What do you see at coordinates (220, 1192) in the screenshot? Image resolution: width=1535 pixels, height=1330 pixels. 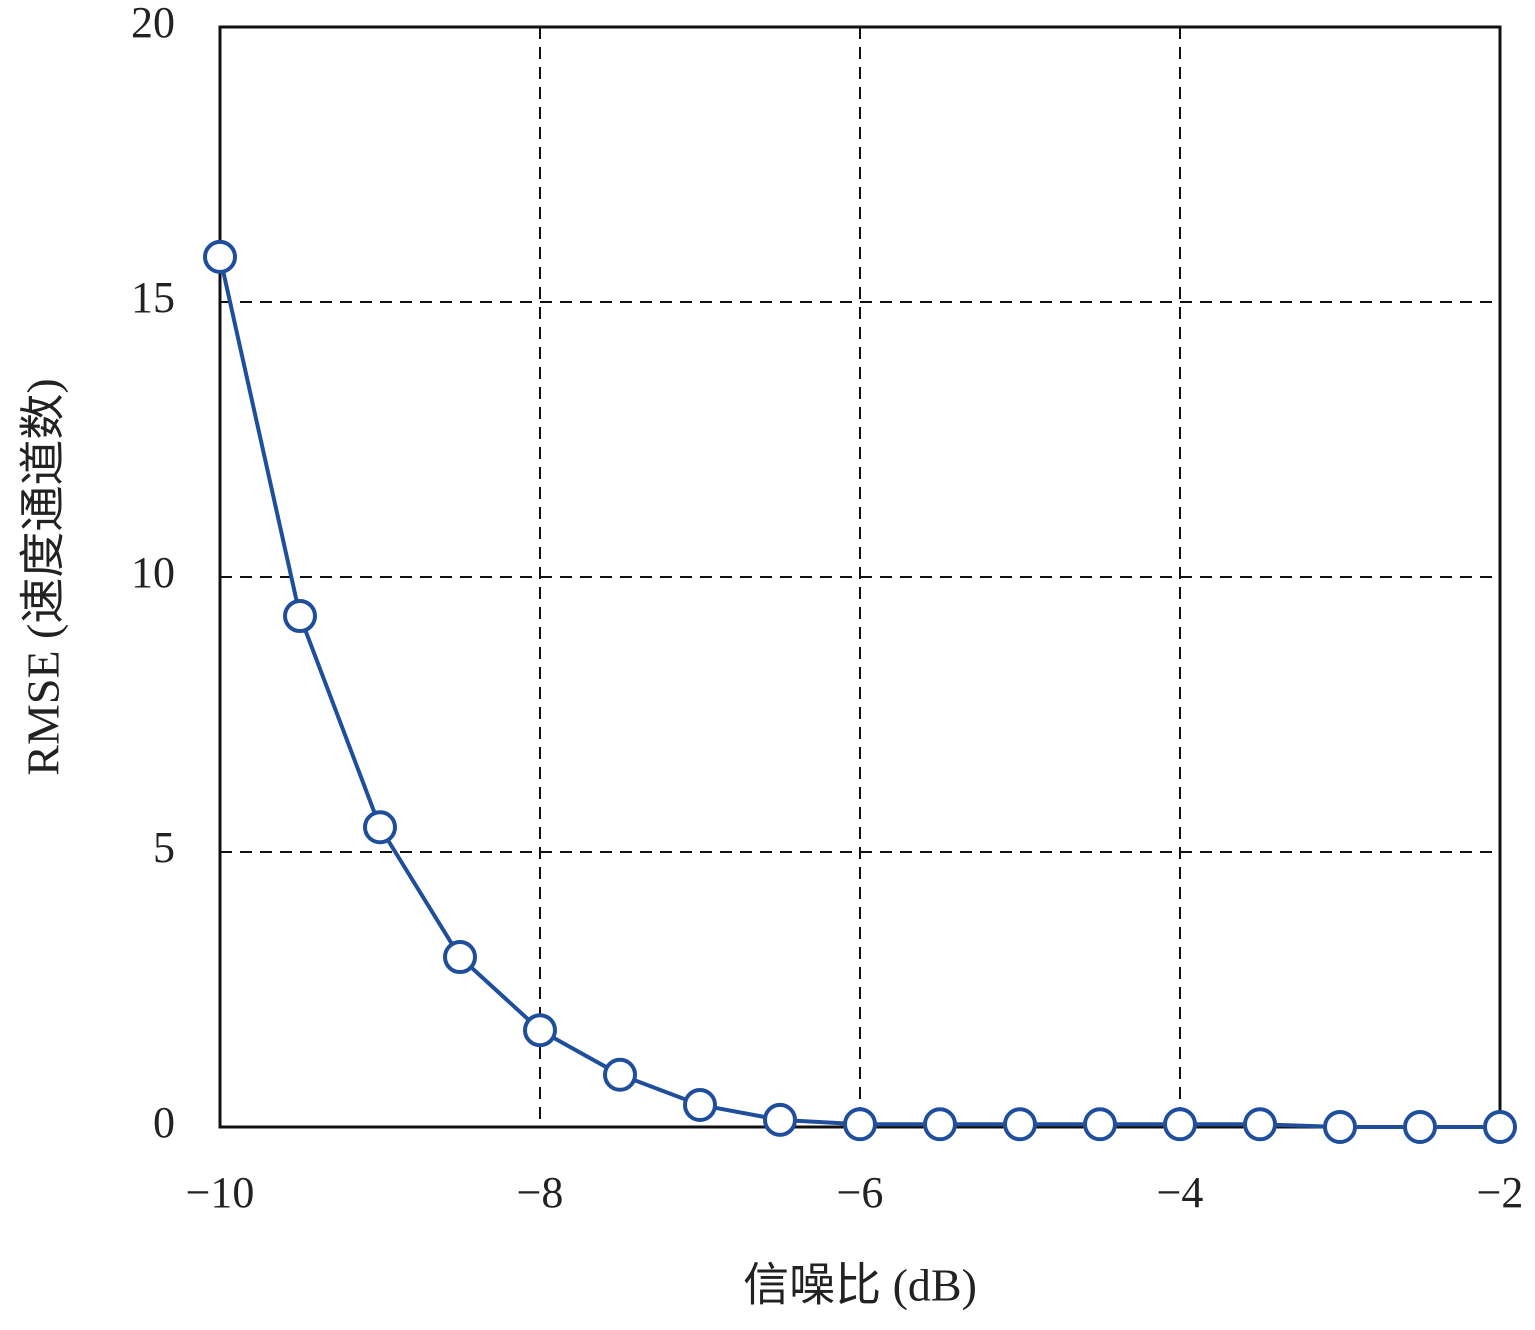 I see `x-tick-label: −10` at bounding box center [220, 1192].